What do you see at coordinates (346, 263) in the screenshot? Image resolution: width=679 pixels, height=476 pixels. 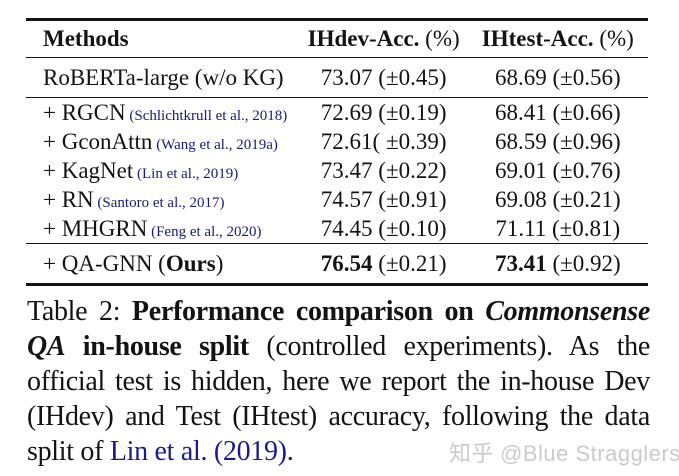 I see `ihdev-value: 76.54` at bounding box center [346, 263].